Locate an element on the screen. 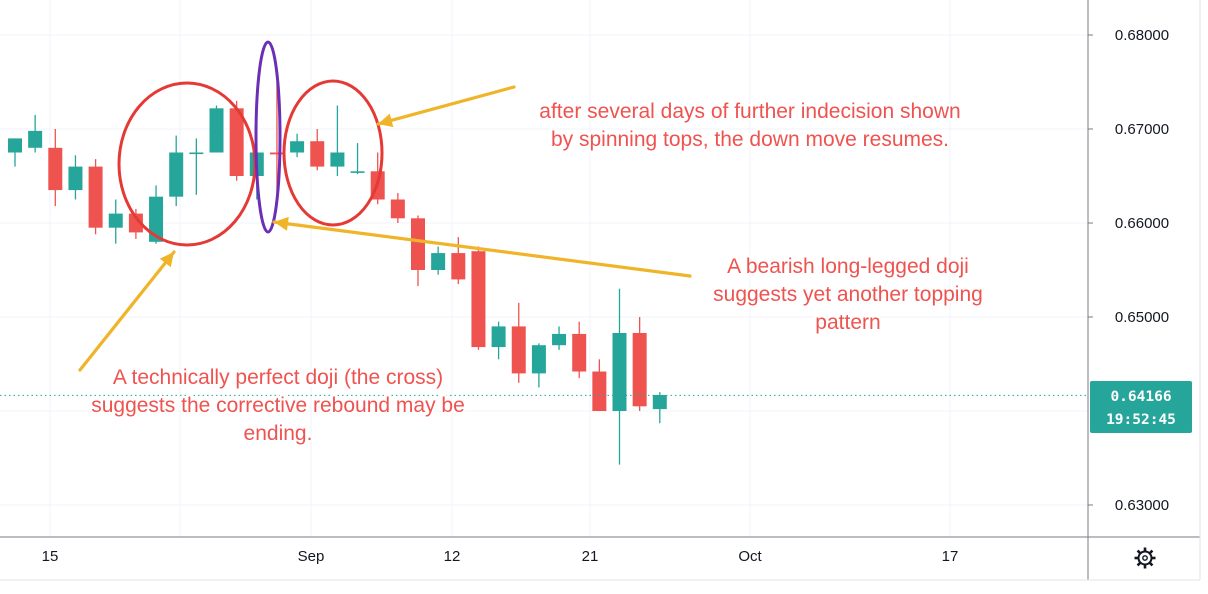 This screenshot has width=1208, height=594. bar-countdown: 19:52:45 is located at coordinates (1141, 420).